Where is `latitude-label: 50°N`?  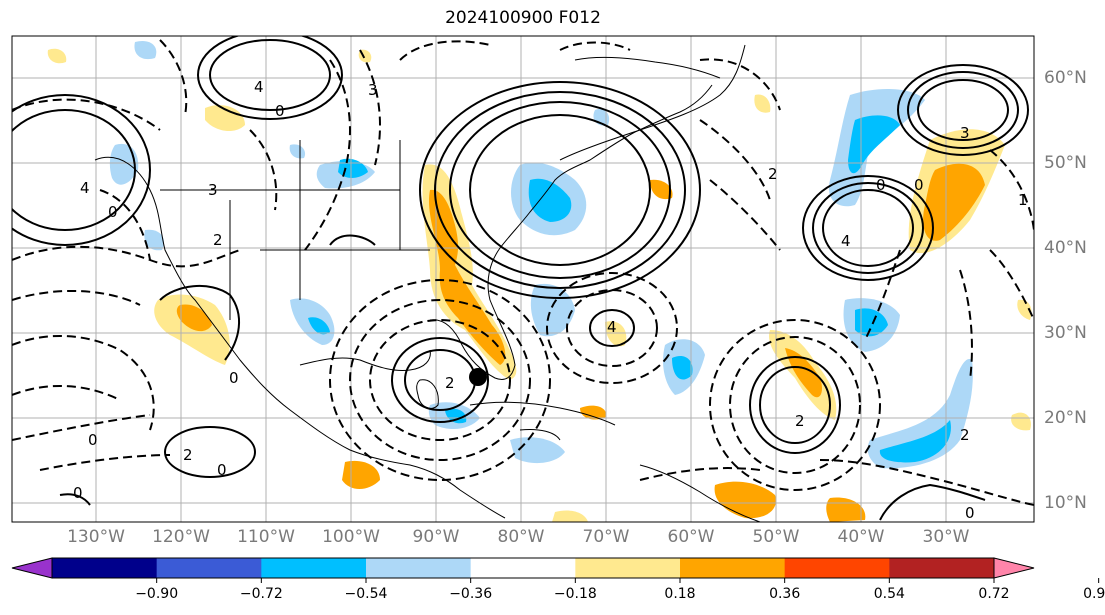 latitude-label: 50°N is located at coordinates (1065, 163).